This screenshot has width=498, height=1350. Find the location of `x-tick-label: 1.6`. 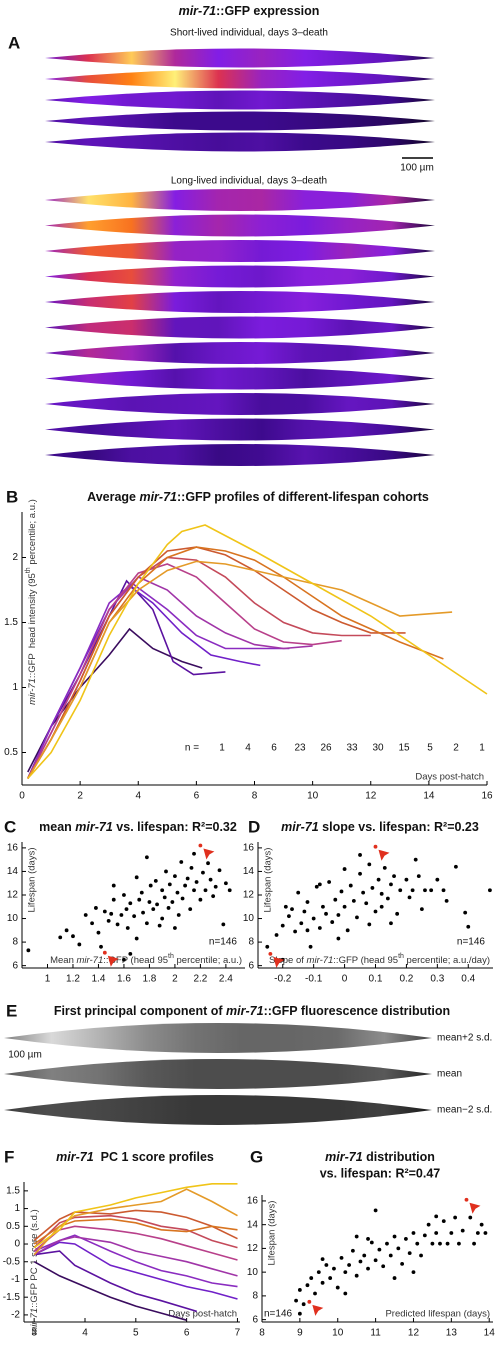

x-tick-label: 1.6 is located at coordinates (124, 979).